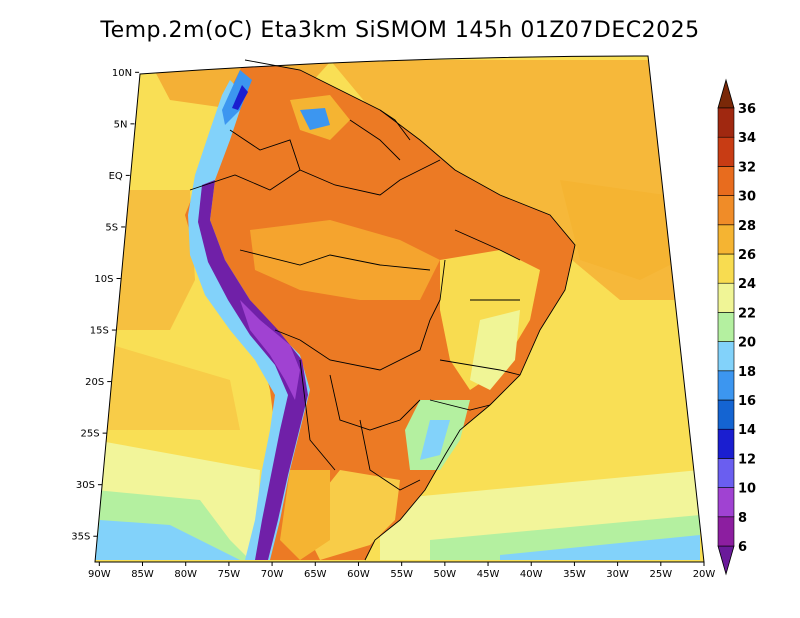 Image resolution: width=800 pixels, height=618 pixels. What do you see at coordinates (122, 73) in the screenshot?
I see `lat-tick-label: 10N` at bounding box center [122, 73].